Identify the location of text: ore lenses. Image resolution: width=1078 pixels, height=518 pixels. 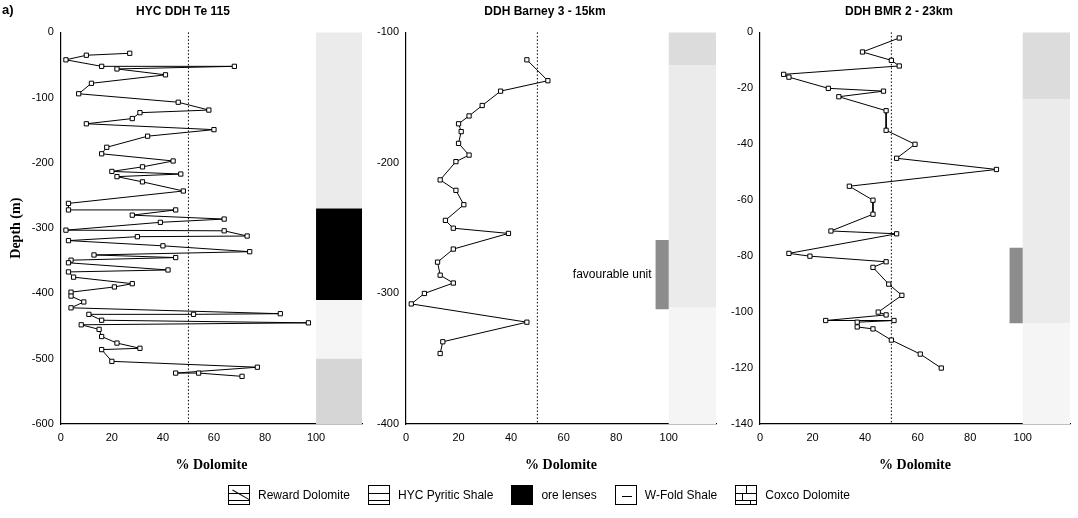
(569, 495).